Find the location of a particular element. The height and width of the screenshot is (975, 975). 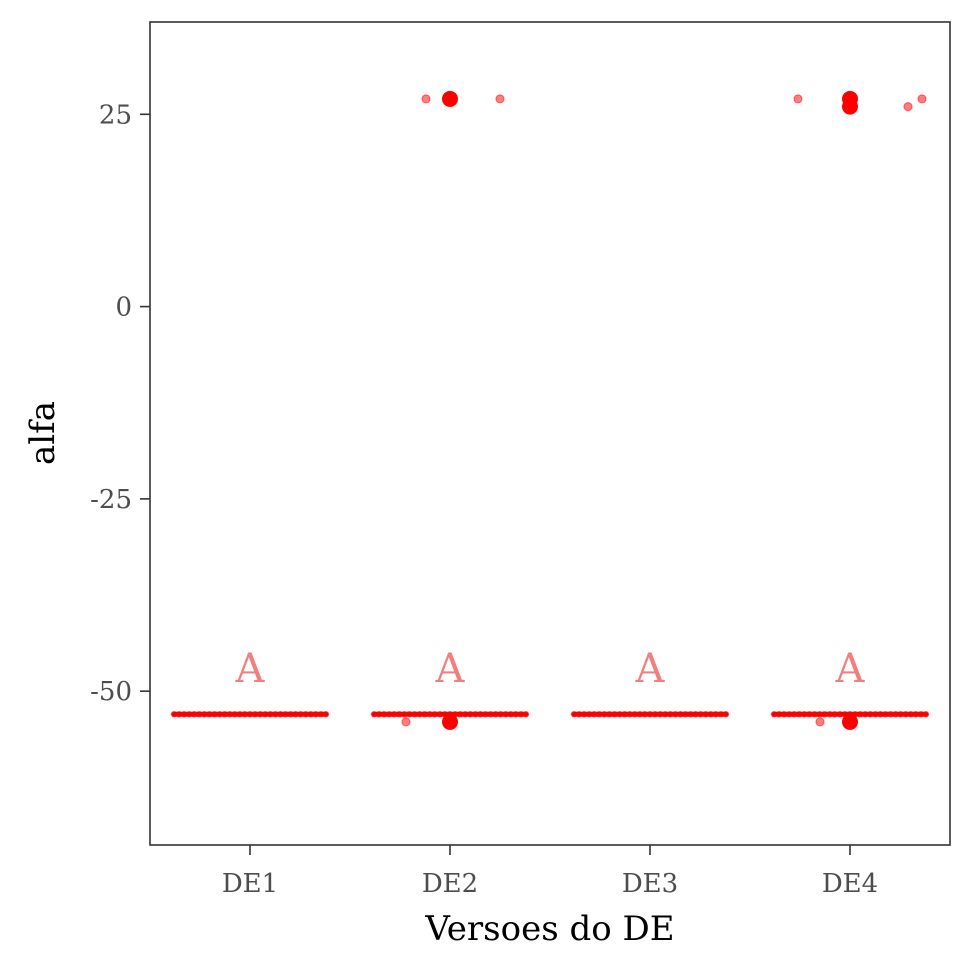

x-tick-label: DE4 is located at coordinates (850, 884).